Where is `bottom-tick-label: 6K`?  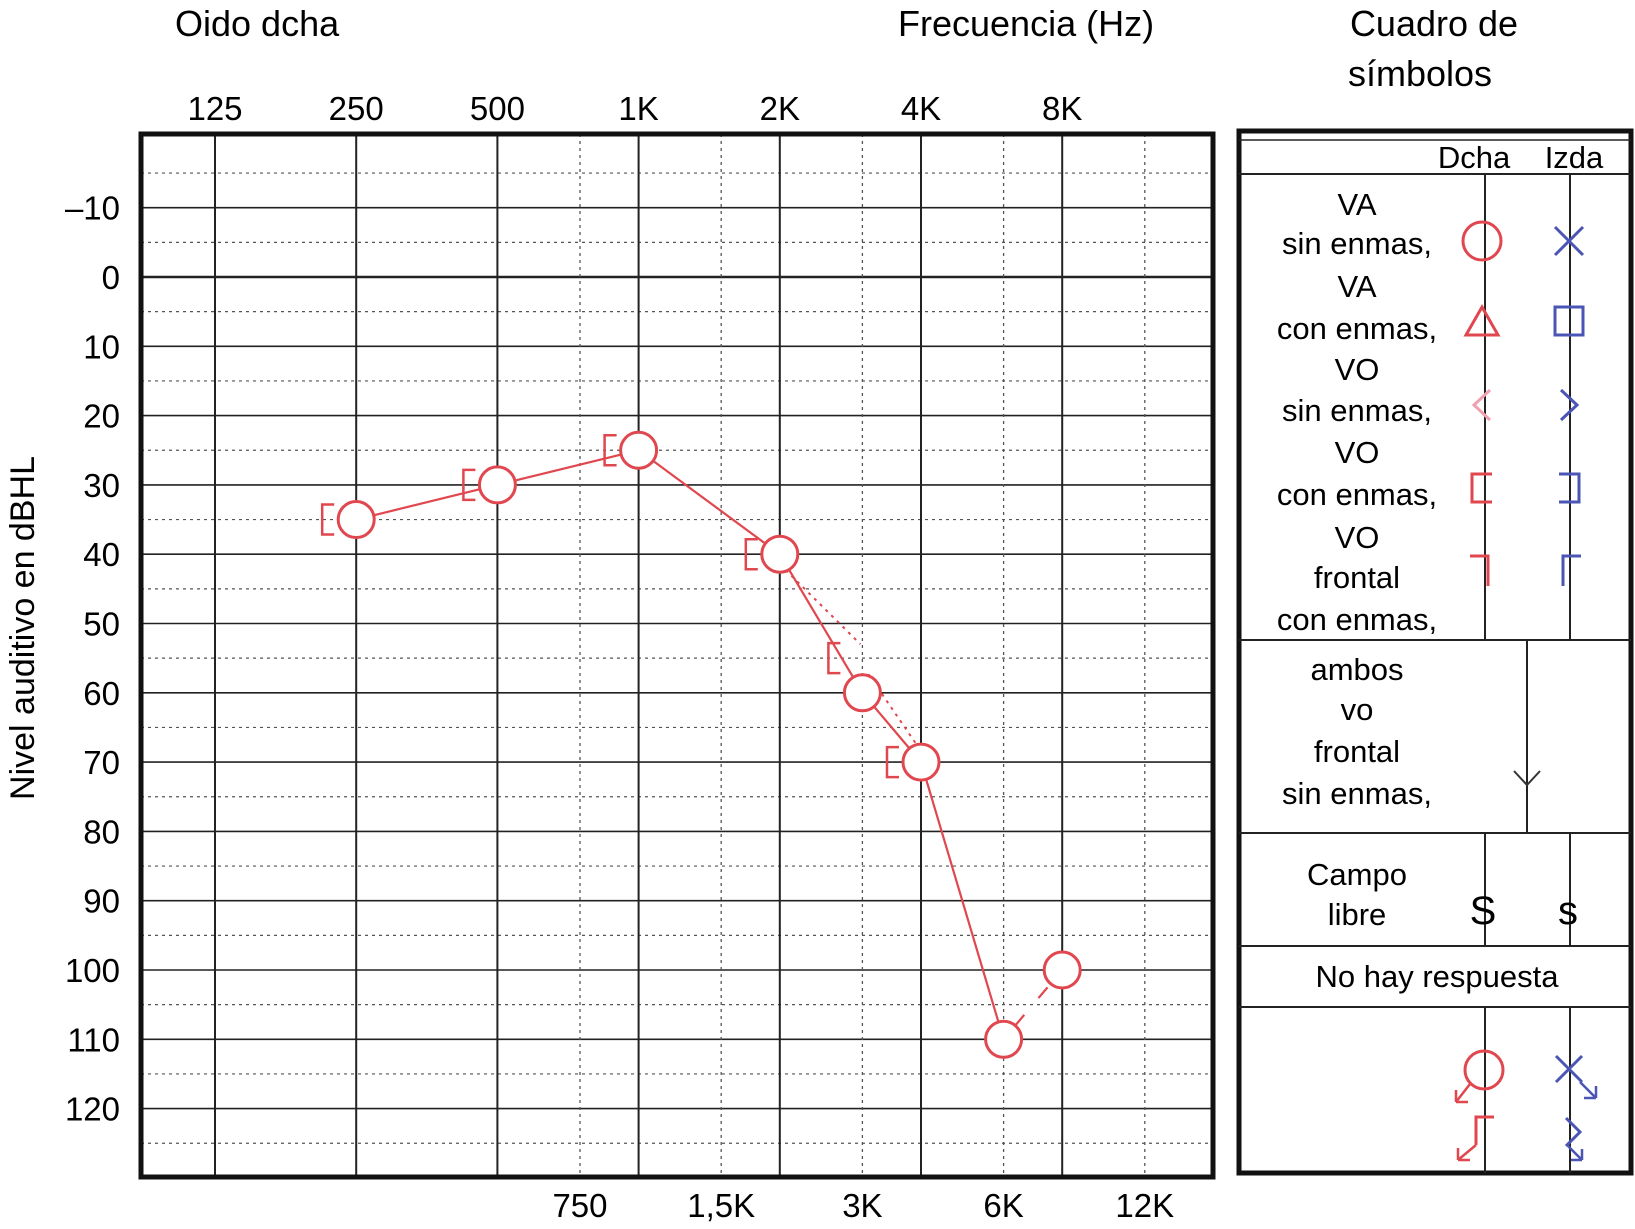
bottom-tick-label: 6K is located at coordinates (1003, 1205).